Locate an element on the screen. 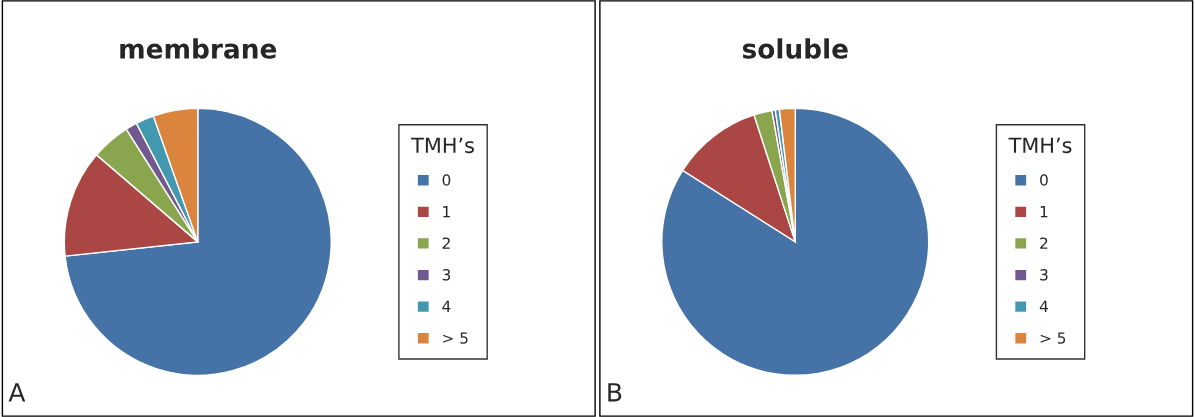 Image resolution: width=1195 pixels, height=417 pixels. text: A is located at coordinates (17, 392).